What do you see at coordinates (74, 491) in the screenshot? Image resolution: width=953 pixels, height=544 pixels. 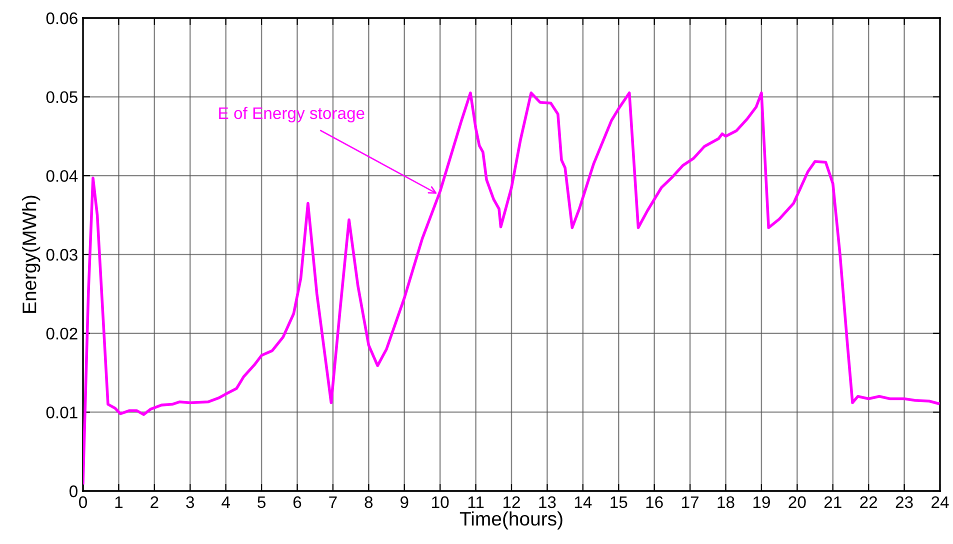 I see `y-tick-label: 0` at bounding box center [74, 491].